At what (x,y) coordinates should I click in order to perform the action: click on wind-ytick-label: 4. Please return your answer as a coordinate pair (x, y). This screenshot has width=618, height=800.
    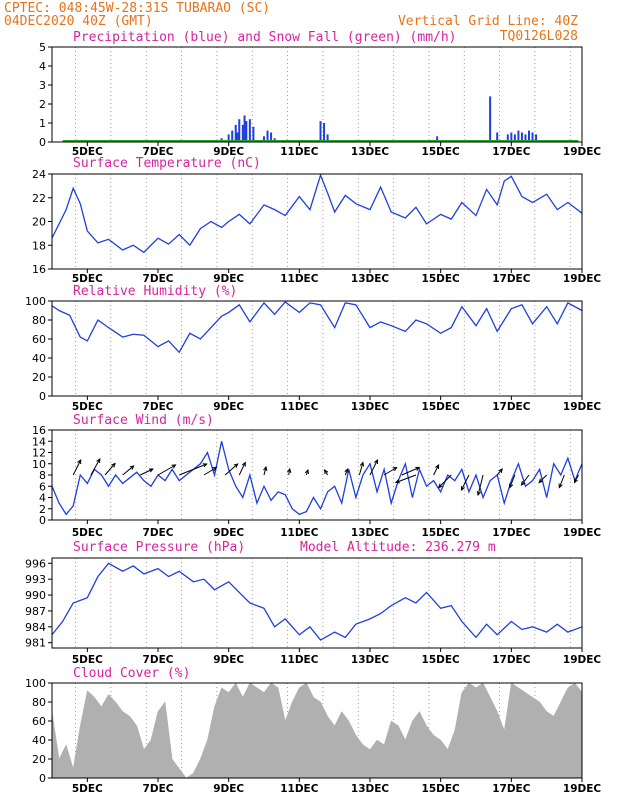
    Looking at the image, I should click on (42, 498).